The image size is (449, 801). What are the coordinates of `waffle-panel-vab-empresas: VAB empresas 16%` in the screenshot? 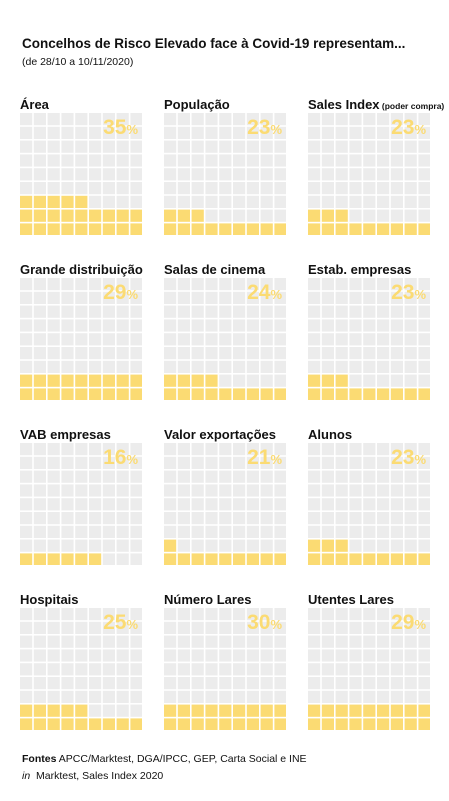 It's located at (81, 497).